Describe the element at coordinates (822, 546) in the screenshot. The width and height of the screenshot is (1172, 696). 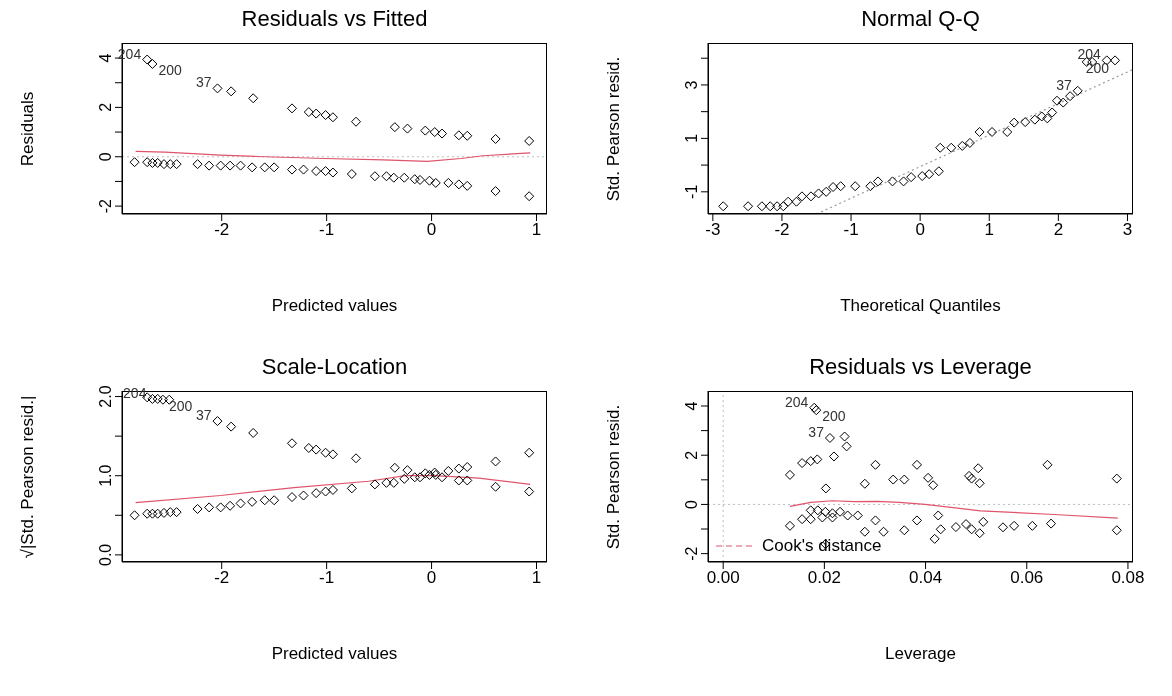
I see `legend-label: Cook's distance` at that location.